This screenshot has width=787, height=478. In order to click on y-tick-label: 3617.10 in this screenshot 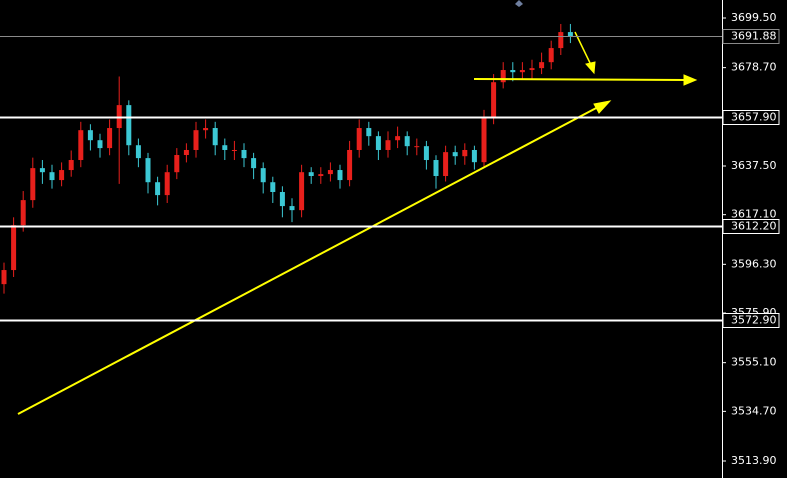, I will do `click(754, 214)`.